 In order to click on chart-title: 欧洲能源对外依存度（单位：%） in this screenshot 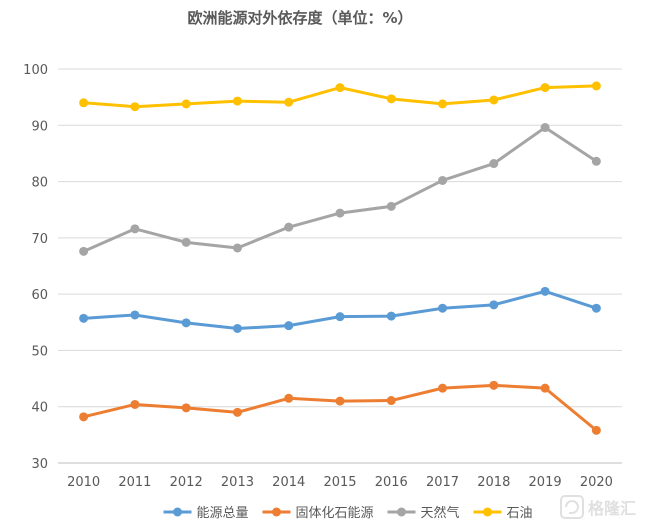, I will do `click(299, 18)`.